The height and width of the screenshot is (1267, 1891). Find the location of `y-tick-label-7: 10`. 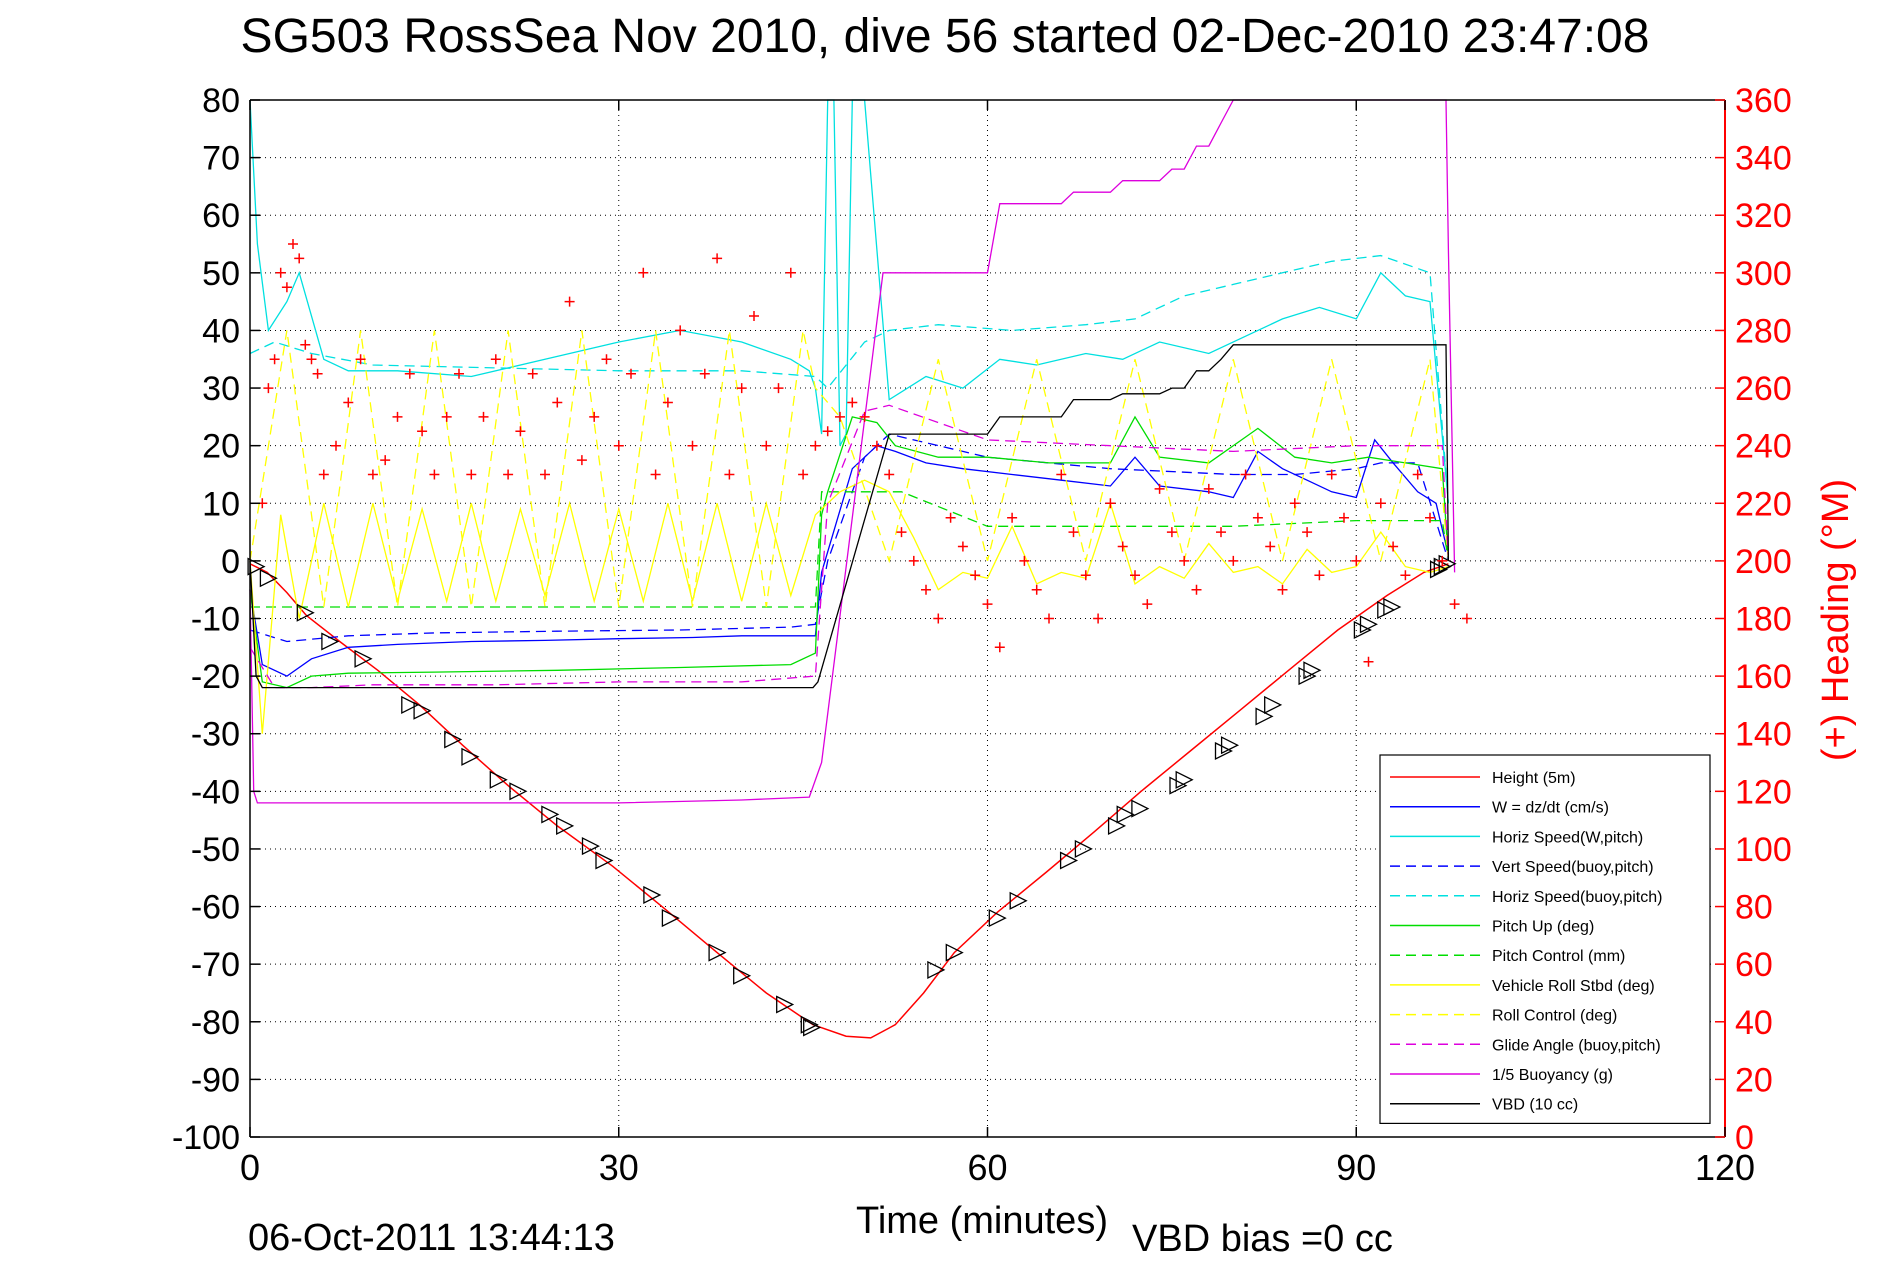

y-tick-label-7: 10 is located at coordinates (221, 504).